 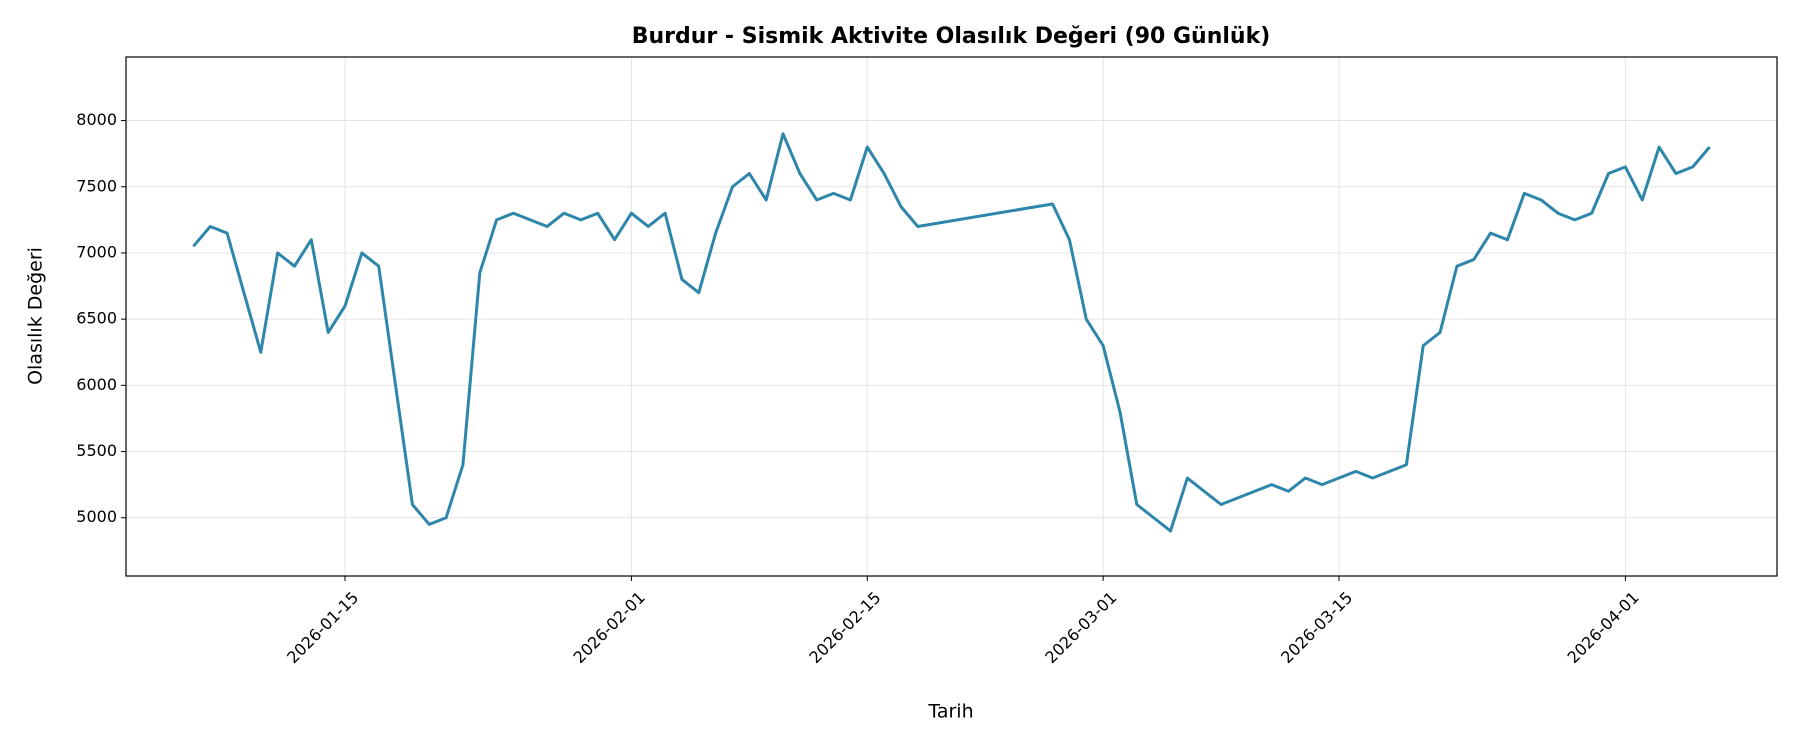 What do you see at coordinates (96, 251) in the screenshot?
I see `y-tick-label: 7000` at bounding box center [96, 251].